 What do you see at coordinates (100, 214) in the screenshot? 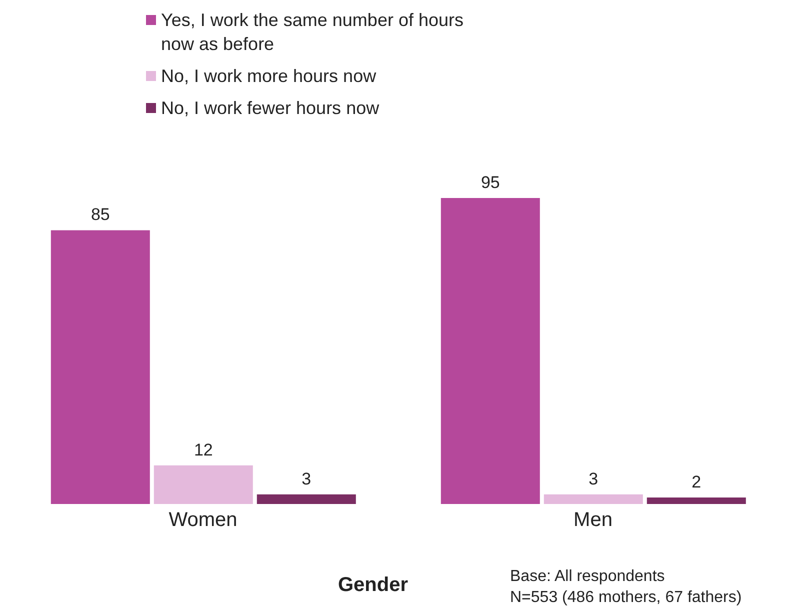
I see `data-label: 85` at bounding box center [100, 214].